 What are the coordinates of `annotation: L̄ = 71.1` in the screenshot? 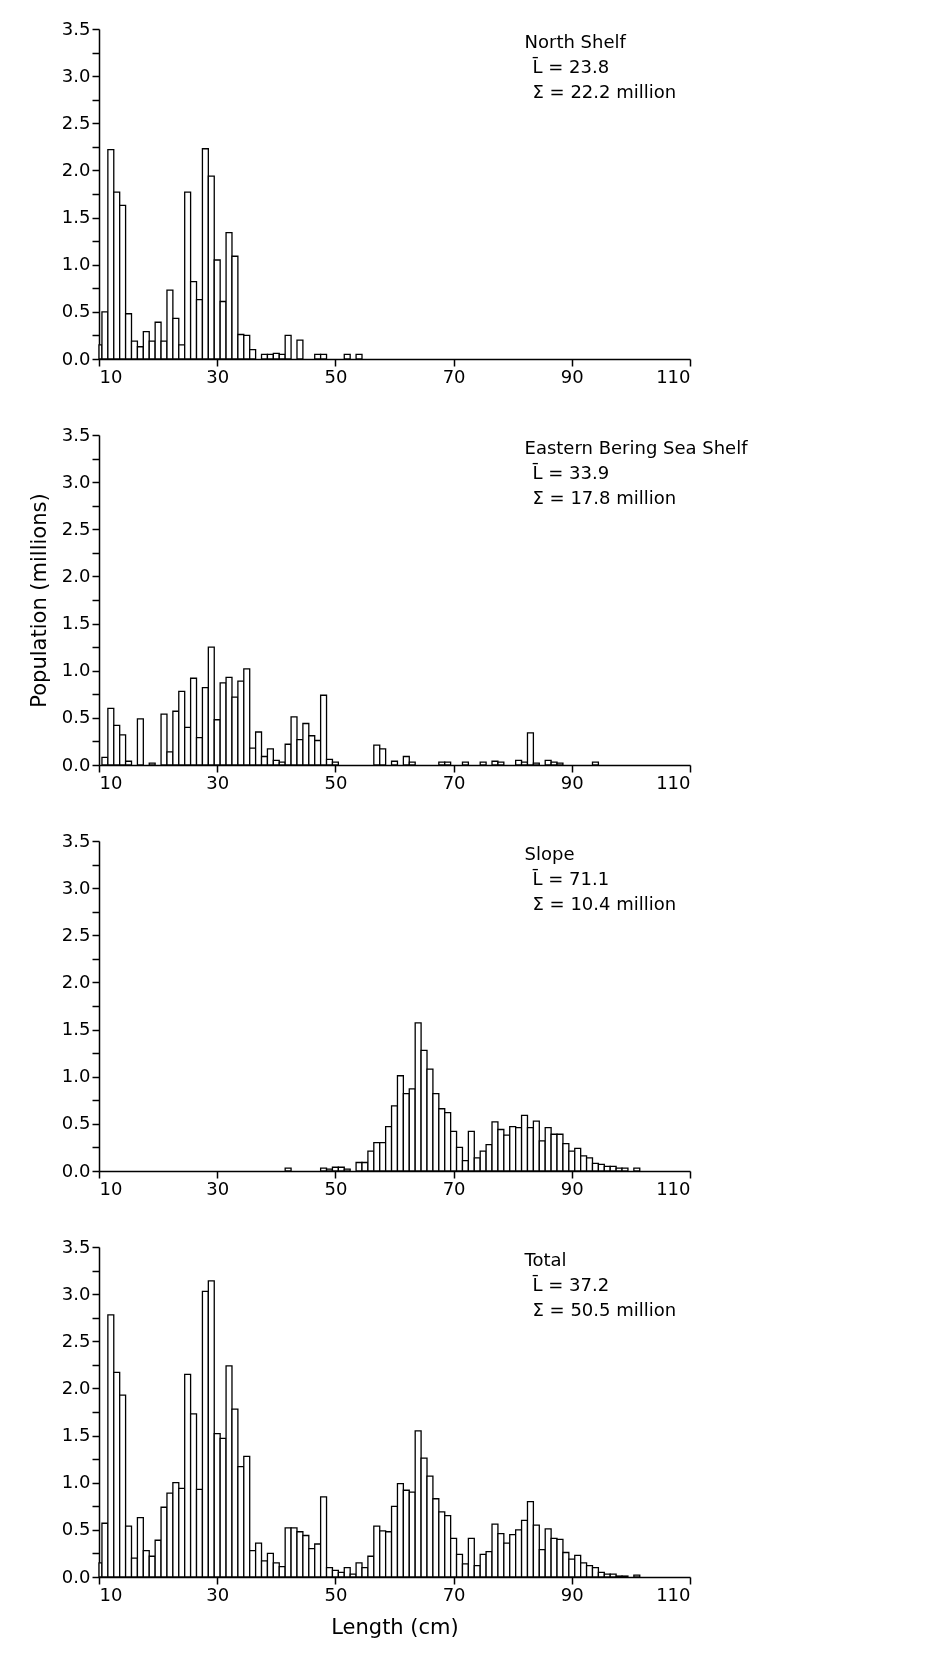 It's located at (570, 878).